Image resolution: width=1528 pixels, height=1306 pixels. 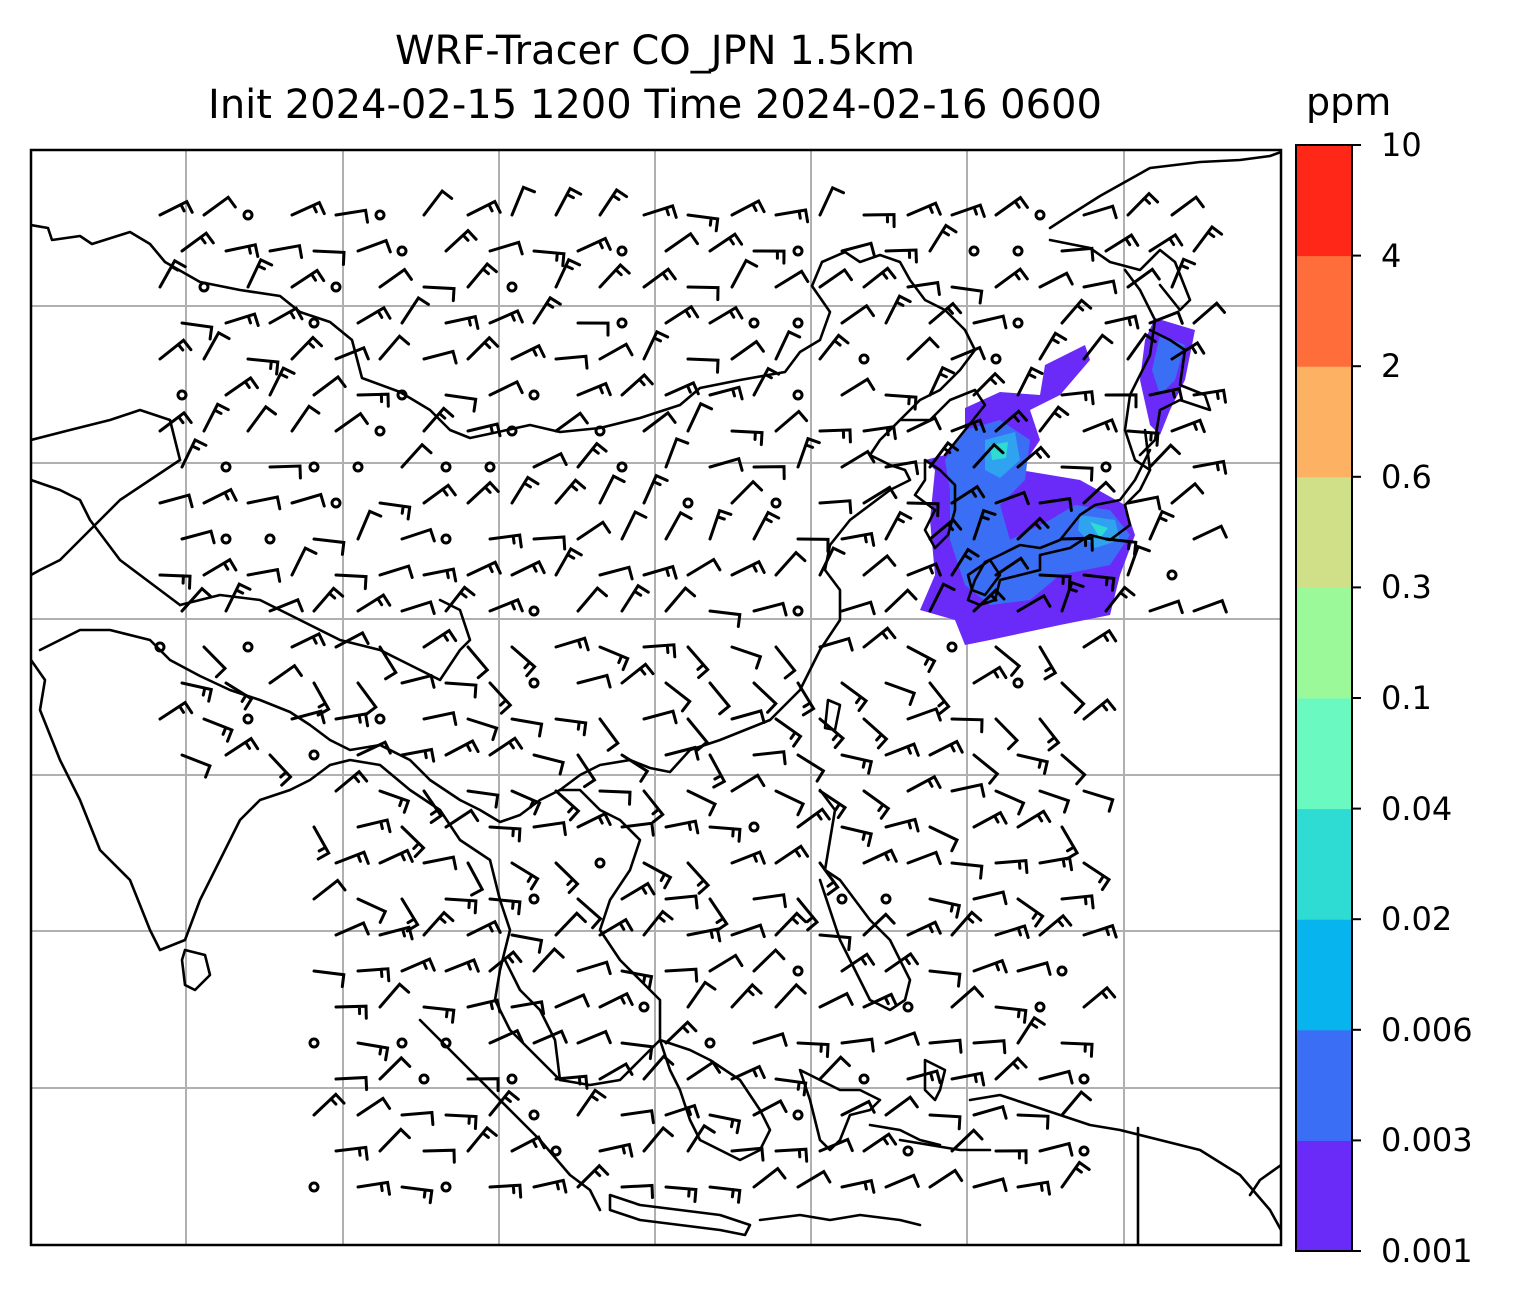 What do you see at coordinates (1417, 808) in the screenshot?
I see `colorbar-tick-label: 0.04` at bounding box center [1417, 808].